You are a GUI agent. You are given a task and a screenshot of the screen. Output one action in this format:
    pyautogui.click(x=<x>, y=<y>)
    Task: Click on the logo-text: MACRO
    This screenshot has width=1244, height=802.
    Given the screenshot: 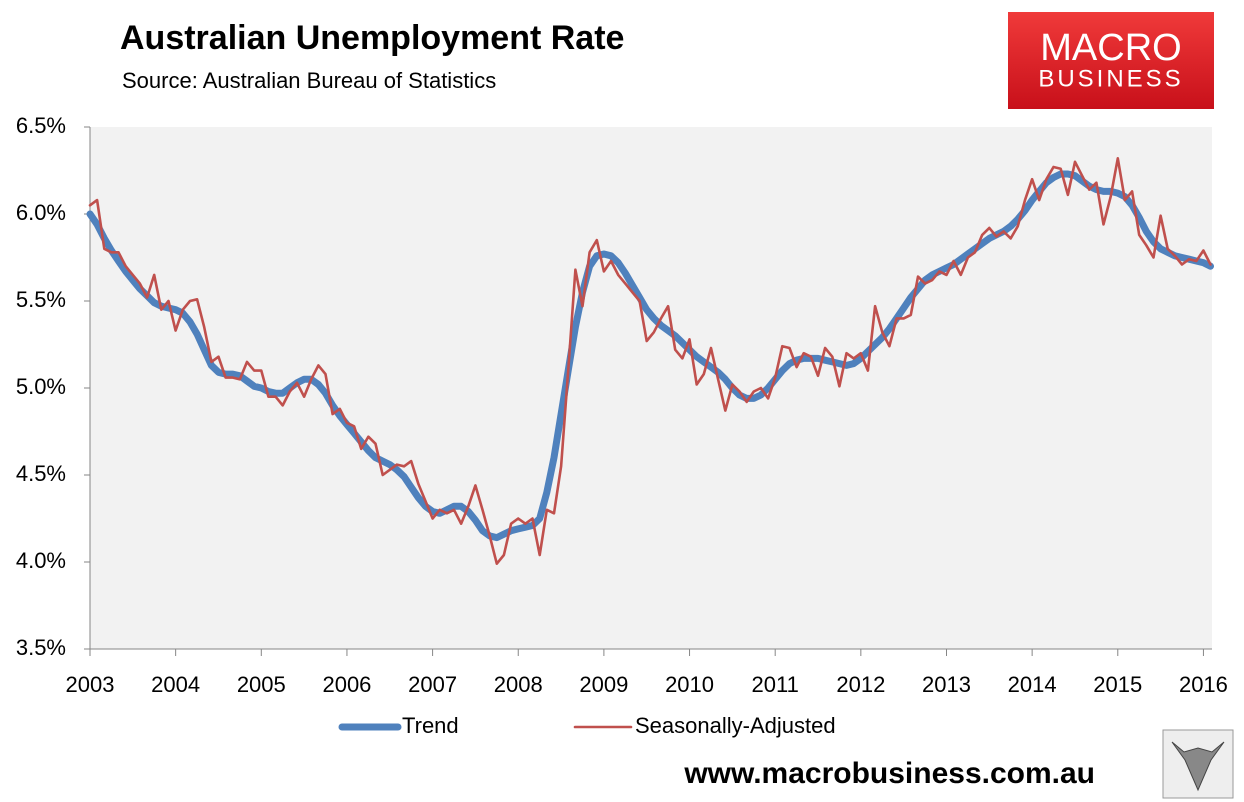 What is the action you would take?
    pyautogui.click(x=1110, y=48)
    